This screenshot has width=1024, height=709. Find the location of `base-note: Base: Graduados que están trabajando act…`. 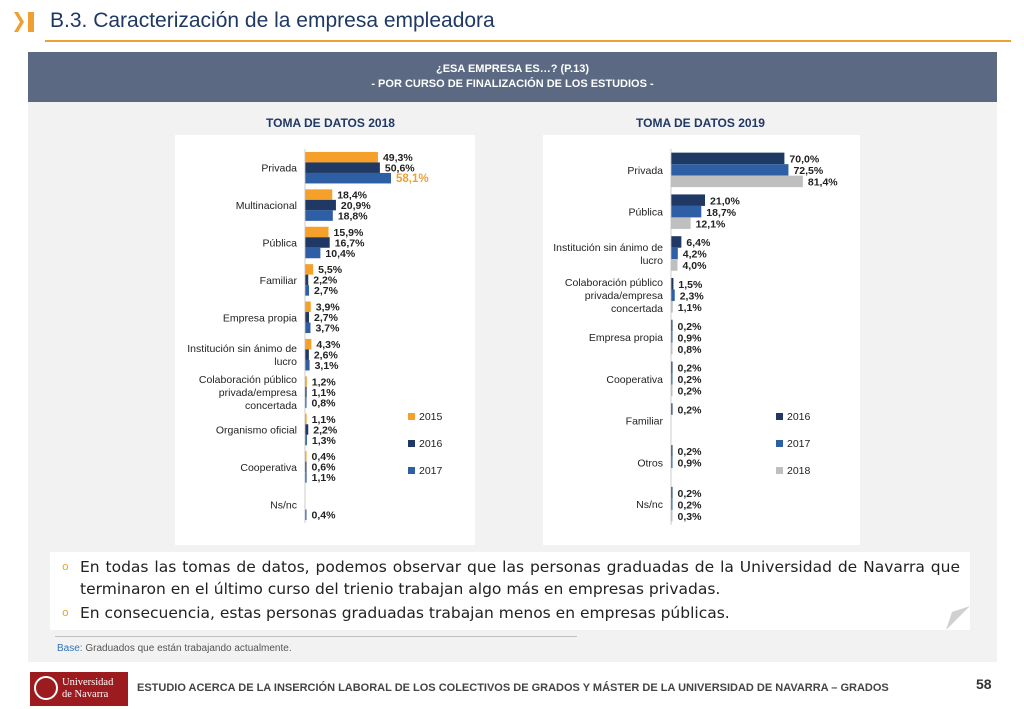

base-note: Base: Graduados que están trabajando act… is located at coordinates (174, 648).